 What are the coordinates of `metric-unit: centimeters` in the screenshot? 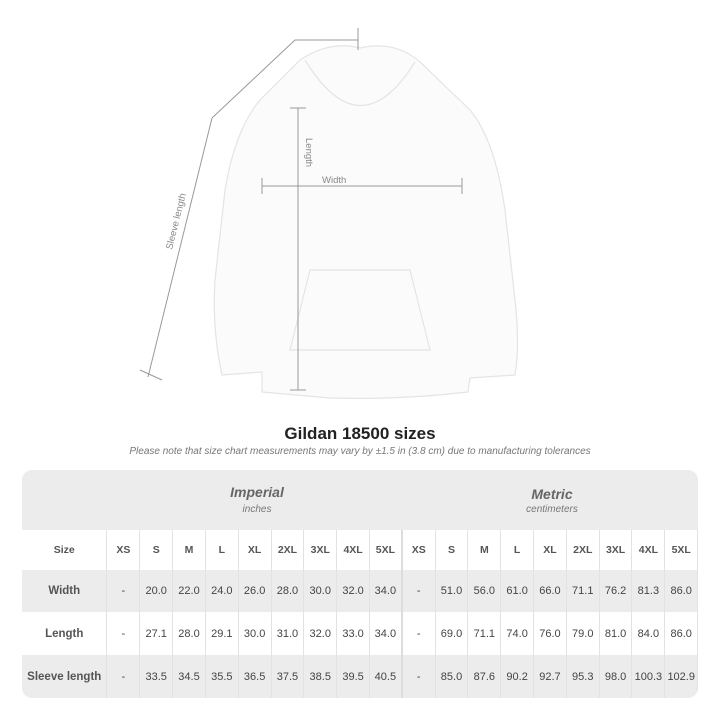 It's located at (552, 509).